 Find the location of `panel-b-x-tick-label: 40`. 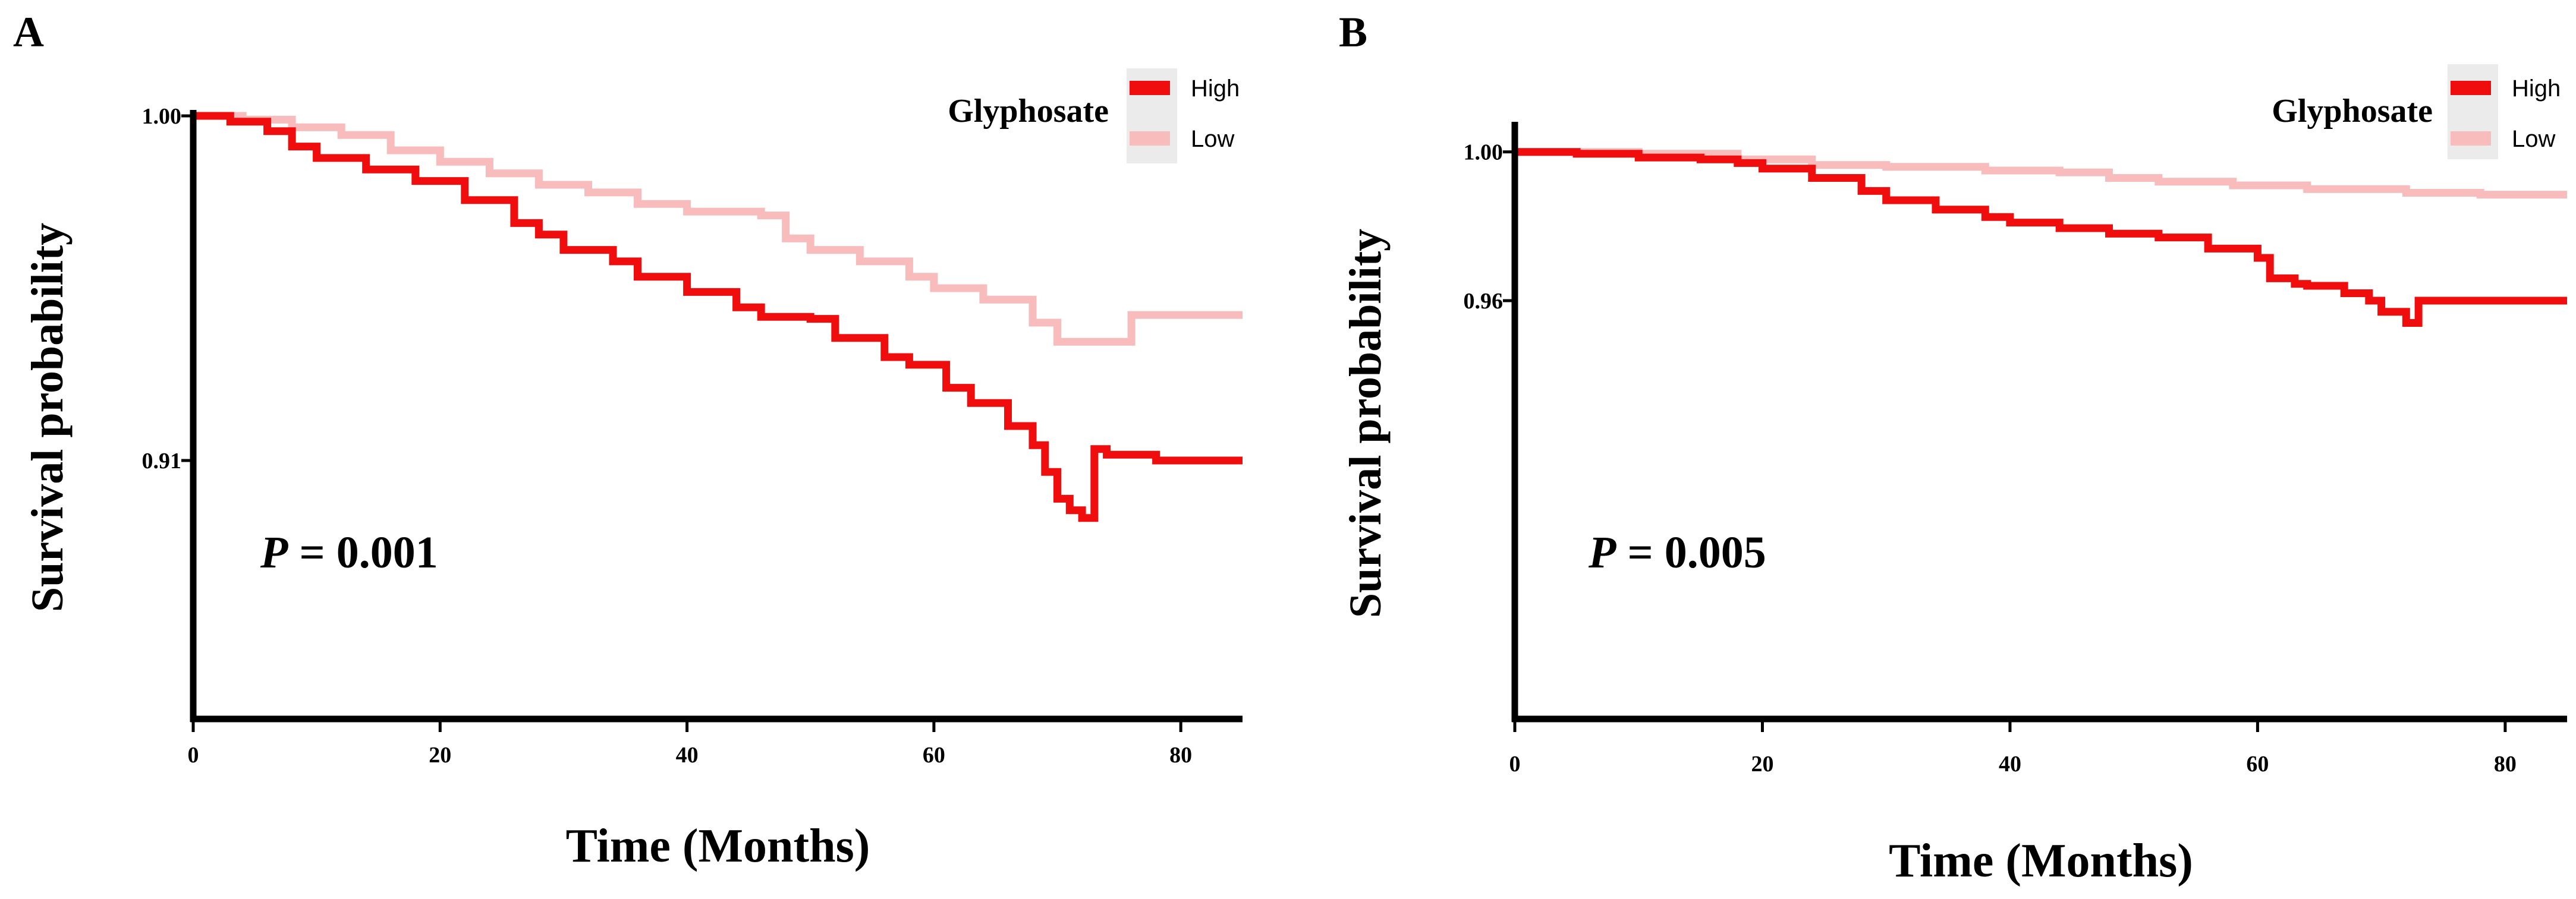

panel-b-x-tick-label: 40 is located at coordinates (2010, 764).